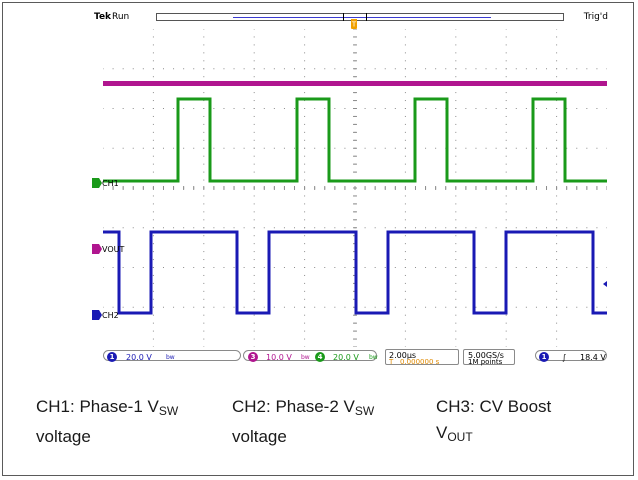 The image size is (638, 480). What do you see at coordinates (172, 356) in the screenshot?
I see `ch1-scale-readout: 1 20.0 V bw` at bounding box center [172, 356].